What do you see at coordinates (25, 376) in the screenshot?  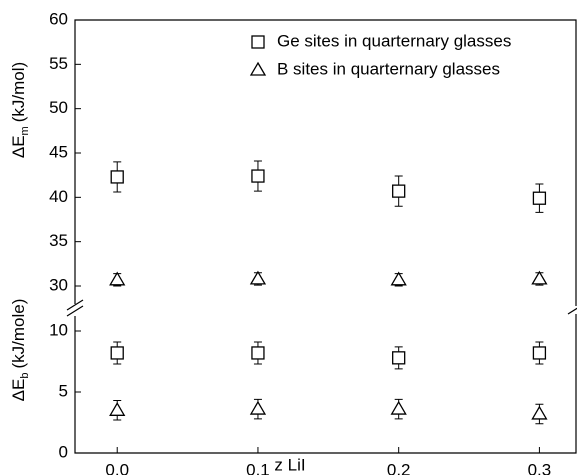 I see `label-subscript: b` at bounding box center [25, 376].